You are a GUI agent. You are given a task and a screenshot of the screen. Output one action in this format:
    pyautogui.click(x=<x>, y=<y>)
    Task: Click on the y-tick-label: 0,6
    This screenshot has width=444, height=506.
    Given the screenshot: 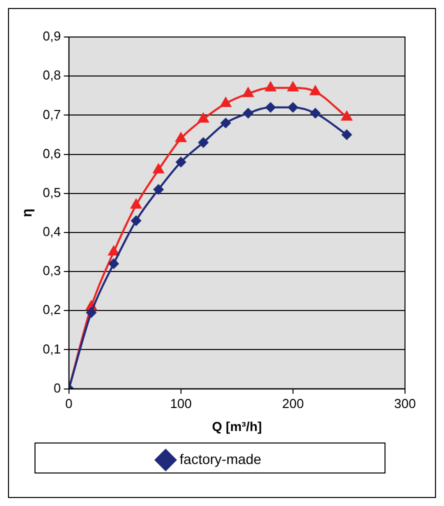 What is the action you would take?
    pyautogui.click(x=51, y=153)
    